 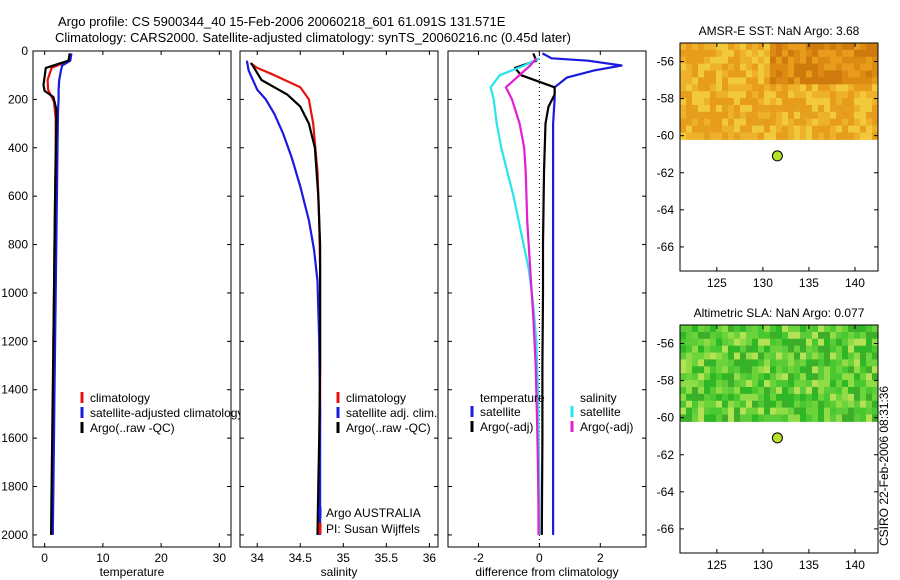 I want to click on map-field-cells, so click(x=779, y=373).